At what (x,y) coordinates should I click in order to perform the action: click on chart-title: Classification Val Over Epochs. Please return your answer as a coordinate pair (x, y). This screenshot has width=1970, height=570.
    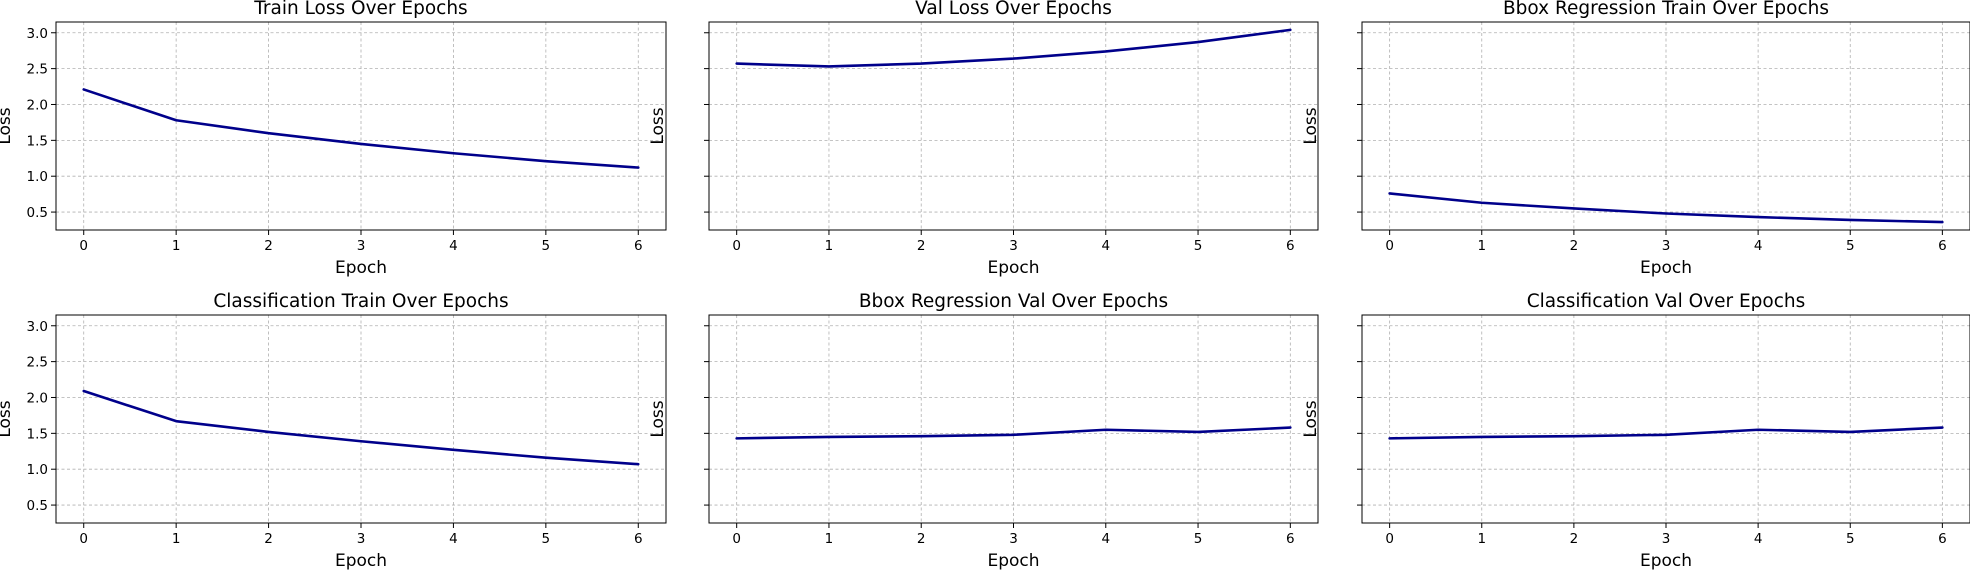
    Looking at the image, I should click on (1666, 301).